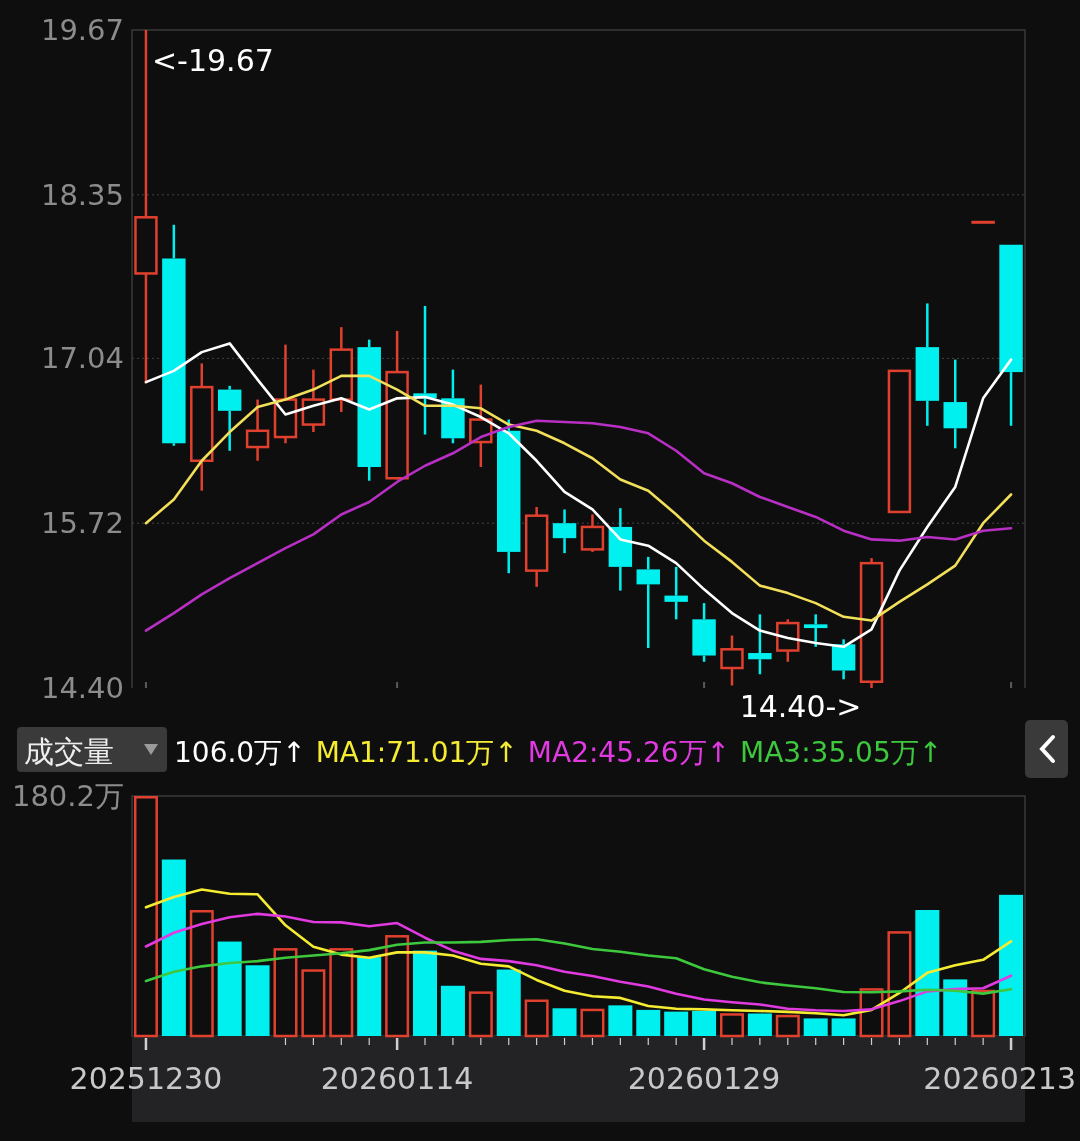 The image size is (1080, 1141). What do you see at coordinates (212, 60) in the screenshot?
I see `annotation: <-19.67` at bounding box center [212, 60].